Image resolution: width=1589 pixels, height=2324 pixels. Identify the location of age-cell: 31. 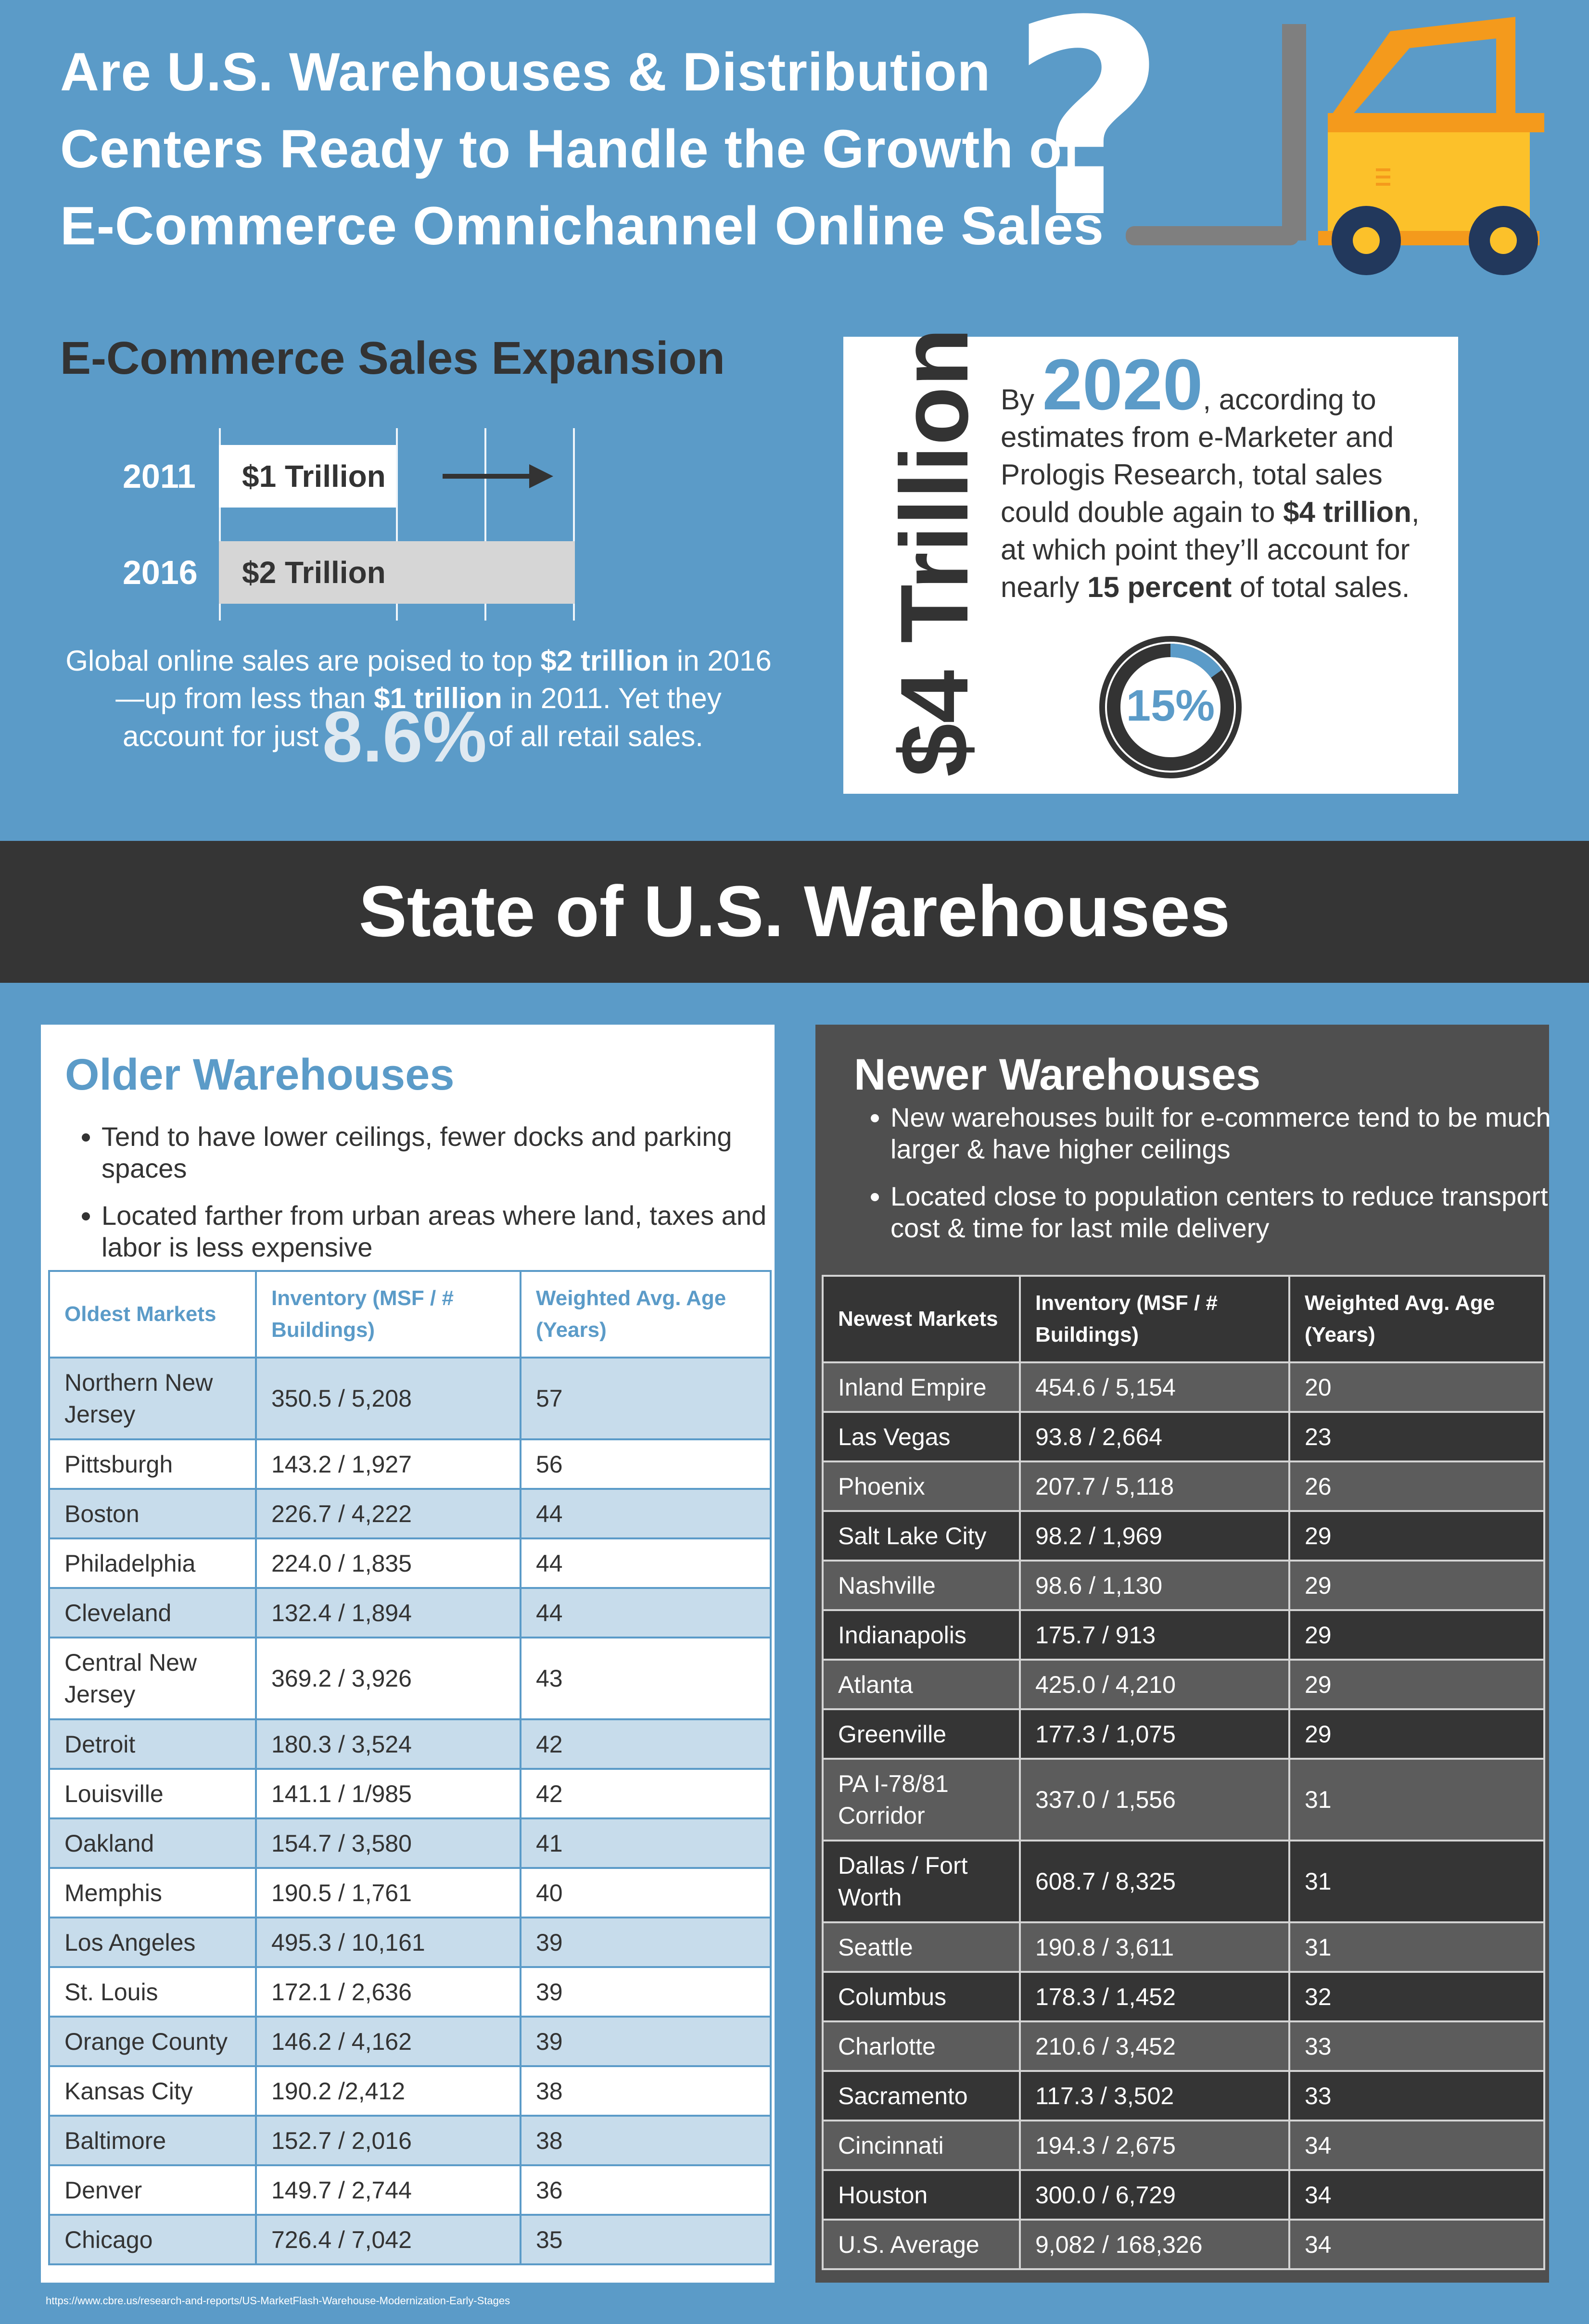
(1416, 1799).